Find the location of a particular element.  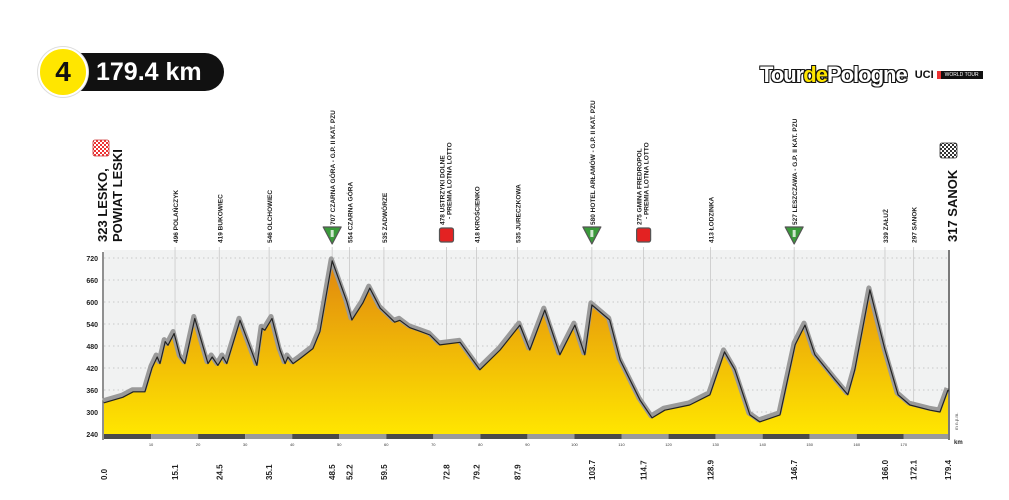

km-label: 103.7 is located at coordinates (592, 469).